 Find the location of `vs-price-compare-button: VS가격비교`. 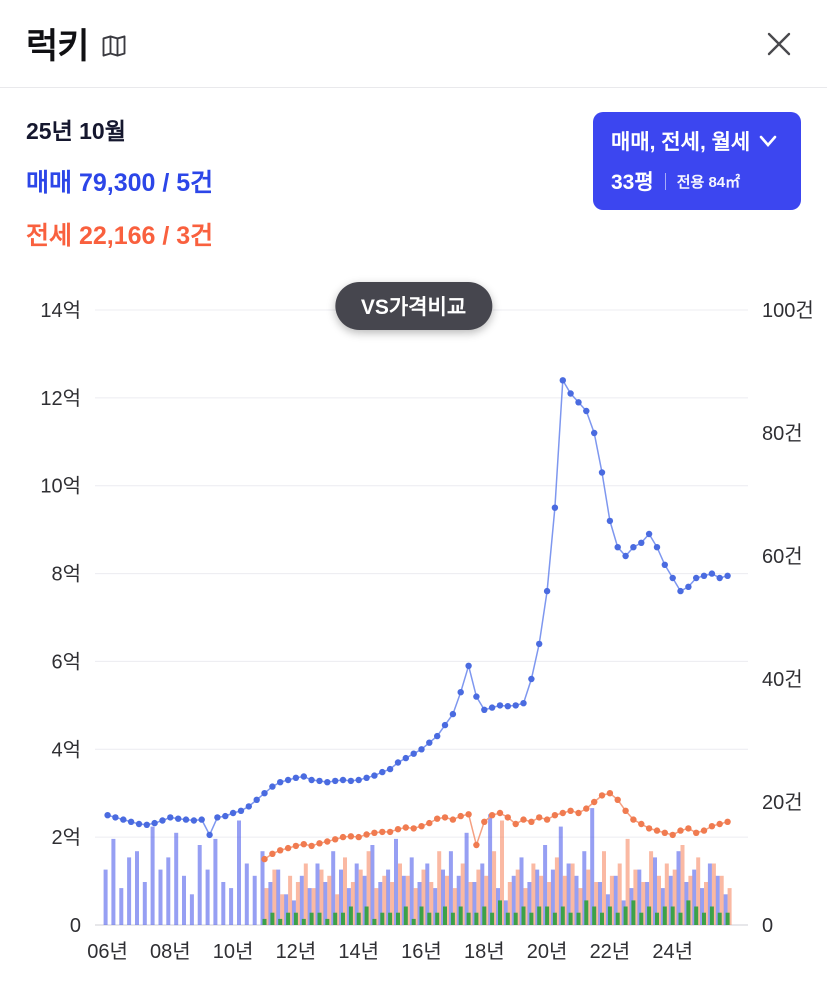

vs-price-compare-button: VS가격비교 is located at coordinates (413, 306).